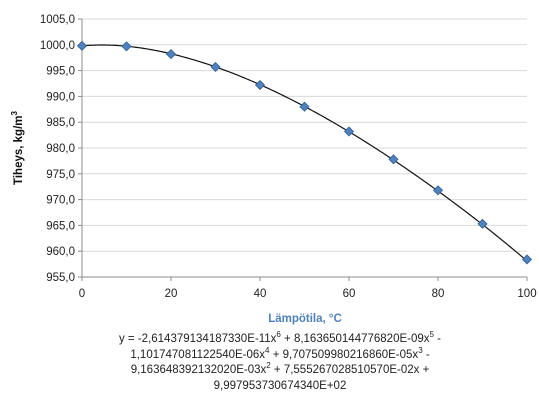 This screenshot has height=400, width=539. What do you see at coordinates (19, 149) in the screenshot?
I see `y-axis-title-text: Tiheys, kg/m` at bounding box center [19, 149].